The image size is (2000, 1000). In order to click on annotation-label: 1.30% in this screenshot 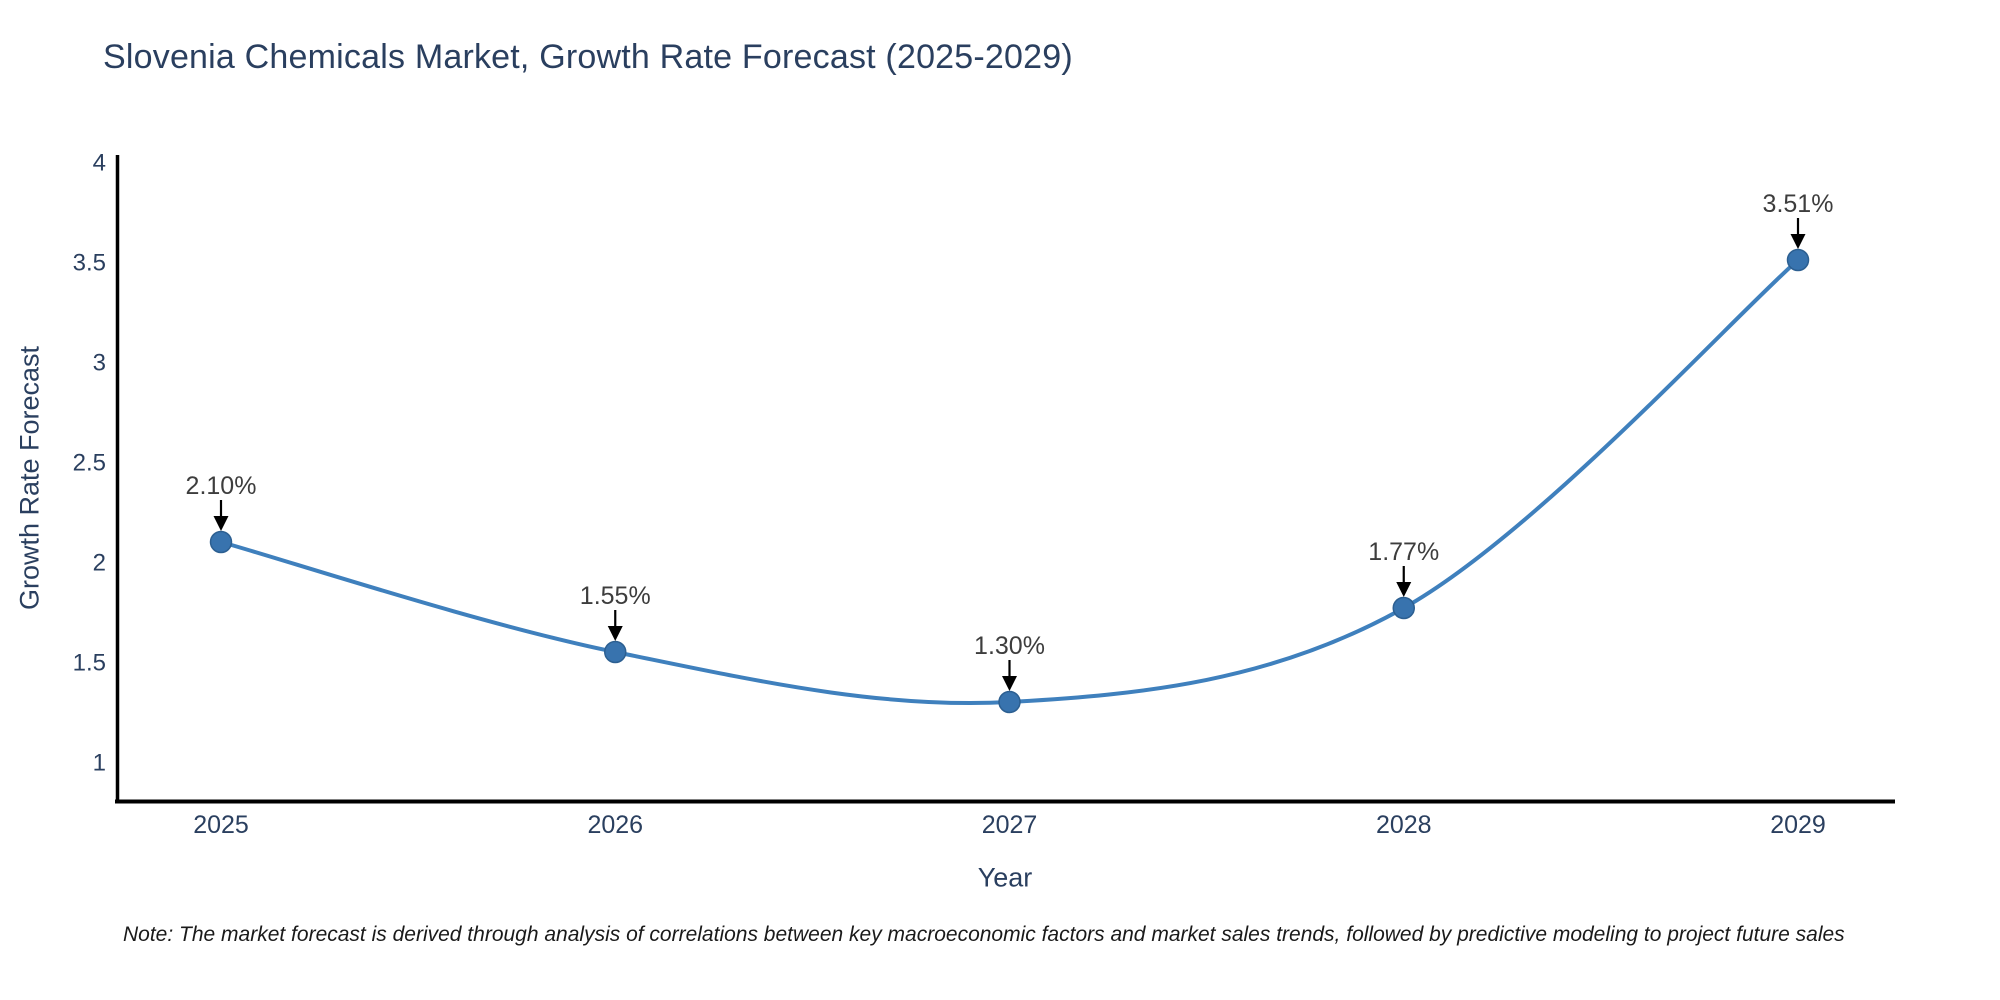, I will do `click(1009, 646)`.